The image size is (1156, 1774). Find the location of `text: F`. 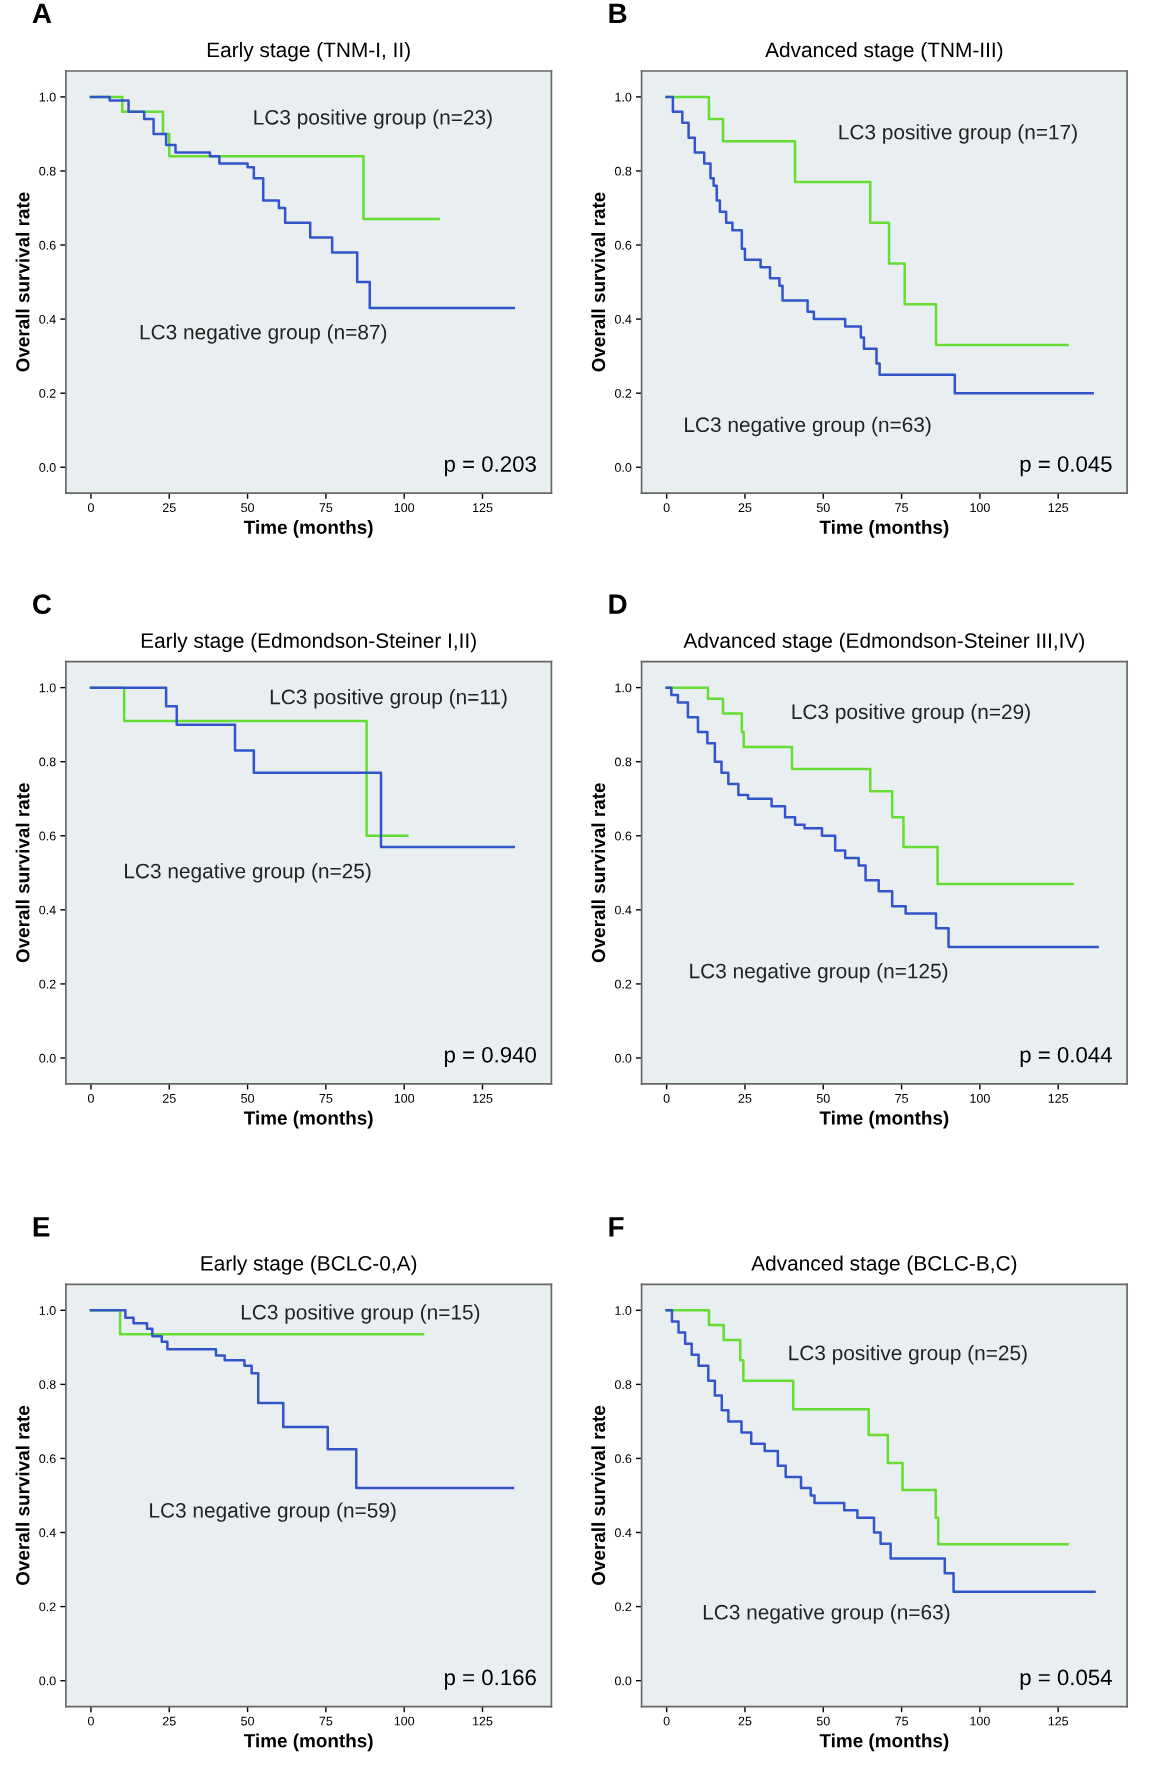

text: F is located at coordinates (616, 1227).